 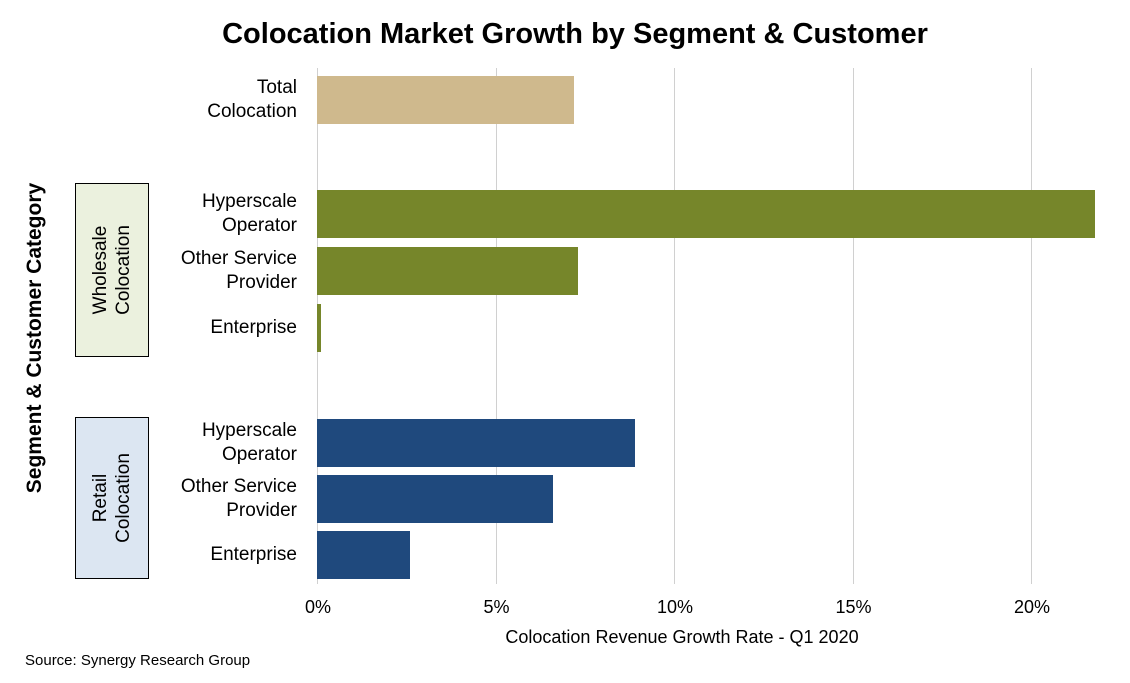 I want to click on category-label: Total Colocation, so click(x=252, y=99).